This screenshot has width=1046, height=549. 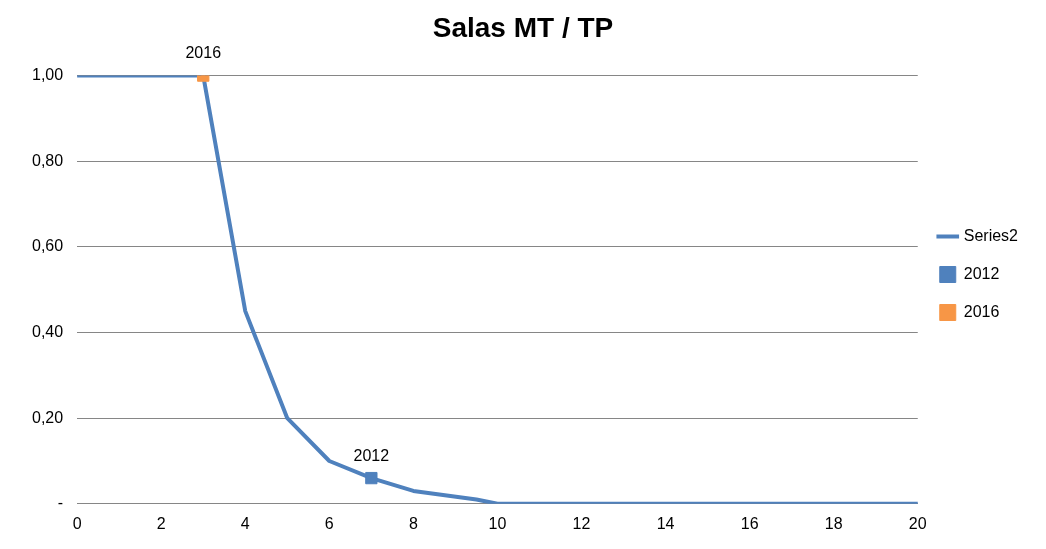 I want to click on annotation: 2016, so click(x=203, y=53).